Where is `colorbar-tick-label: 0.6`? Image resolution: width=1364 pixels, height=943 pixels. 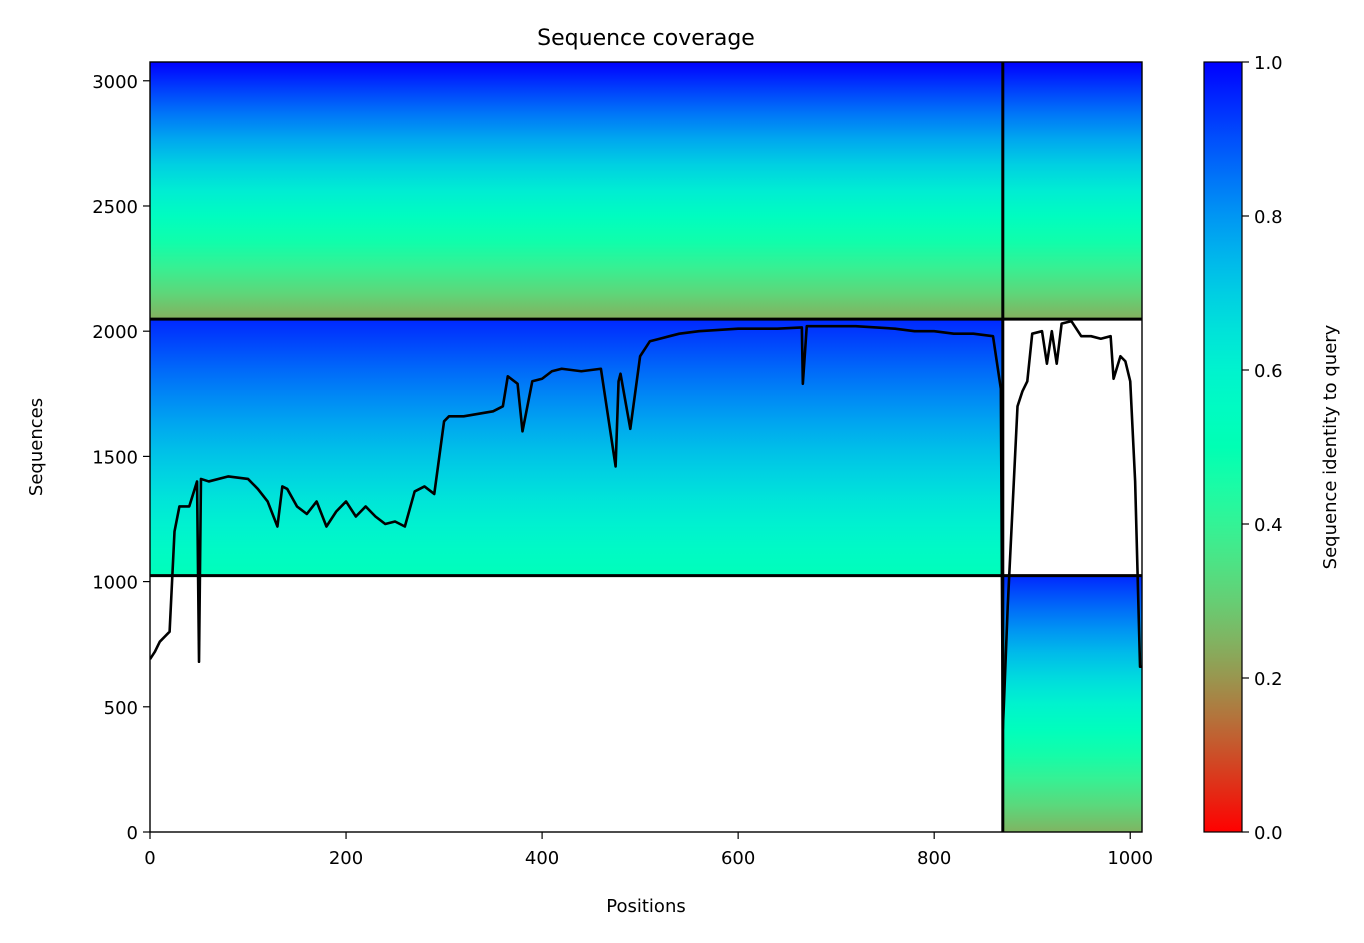 colorbar-tick-label: 0.6 is located at coordinates (1268, 371).